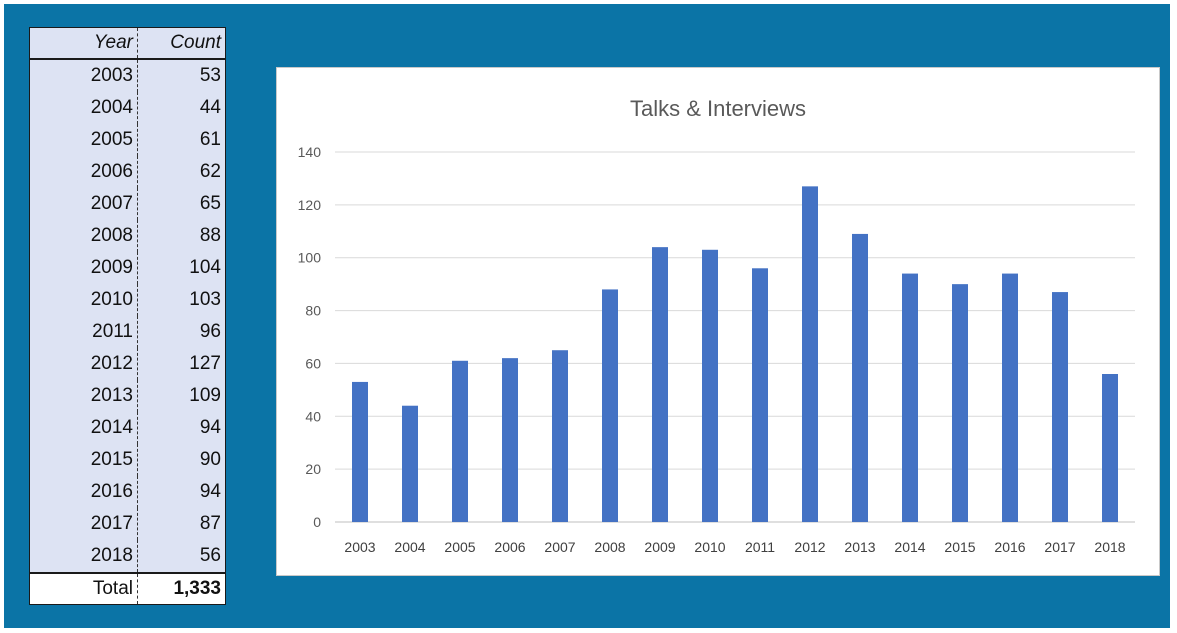 Image resolution: width=1177 pixels, height=633 pixels. What do you see at coordinates (83, 588) in the screenshot?
I see `total-label: Total` at bounding box center [83, 588].